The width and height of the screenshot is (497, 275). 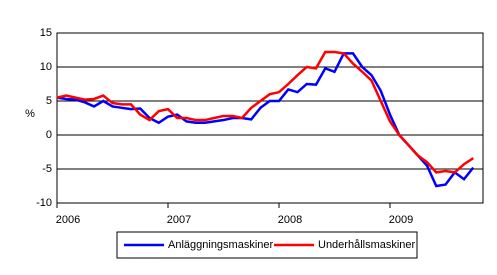 I want to click on y-tick-label: -10, so click(x=44, y=203).